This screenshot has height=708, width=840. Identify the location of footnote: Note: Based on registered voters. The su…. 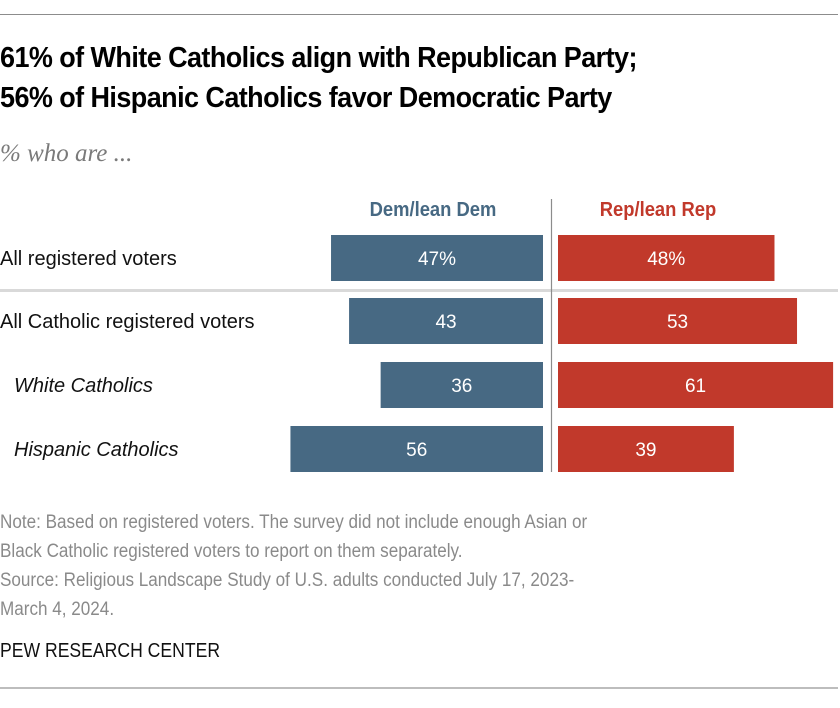
(377, 566).